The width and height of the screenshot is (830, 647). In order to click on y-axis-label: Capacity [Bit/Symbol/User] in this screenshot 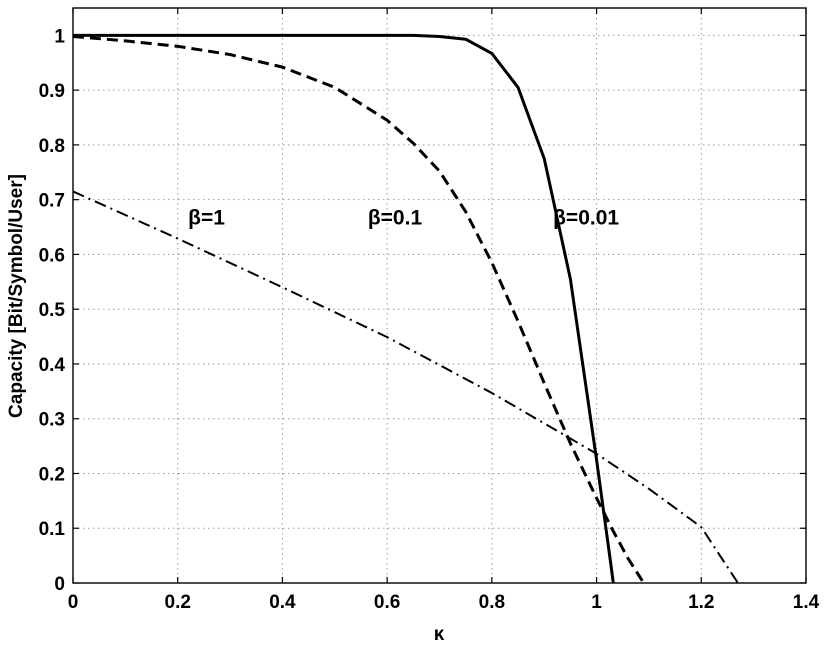, I will do `click(16, 296)`.